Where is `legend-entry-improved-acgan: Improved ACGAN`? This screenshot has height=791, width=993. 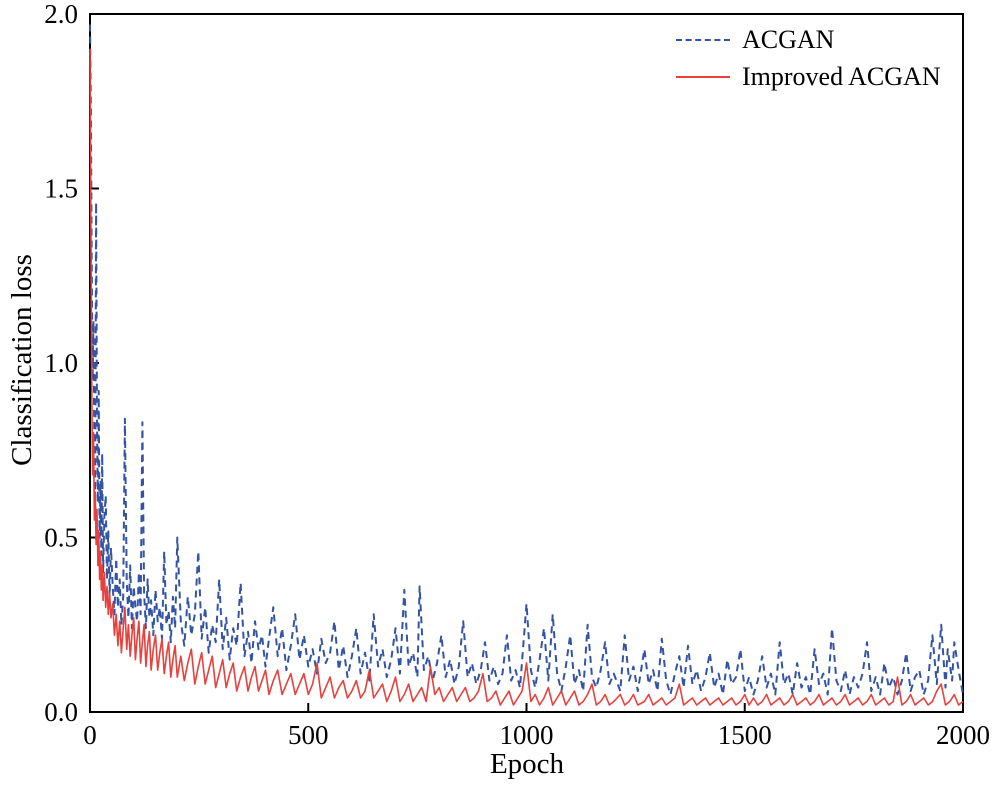 legend-entry-improved-acgan: Improved ACGAN is located at coordinates (808, 76).